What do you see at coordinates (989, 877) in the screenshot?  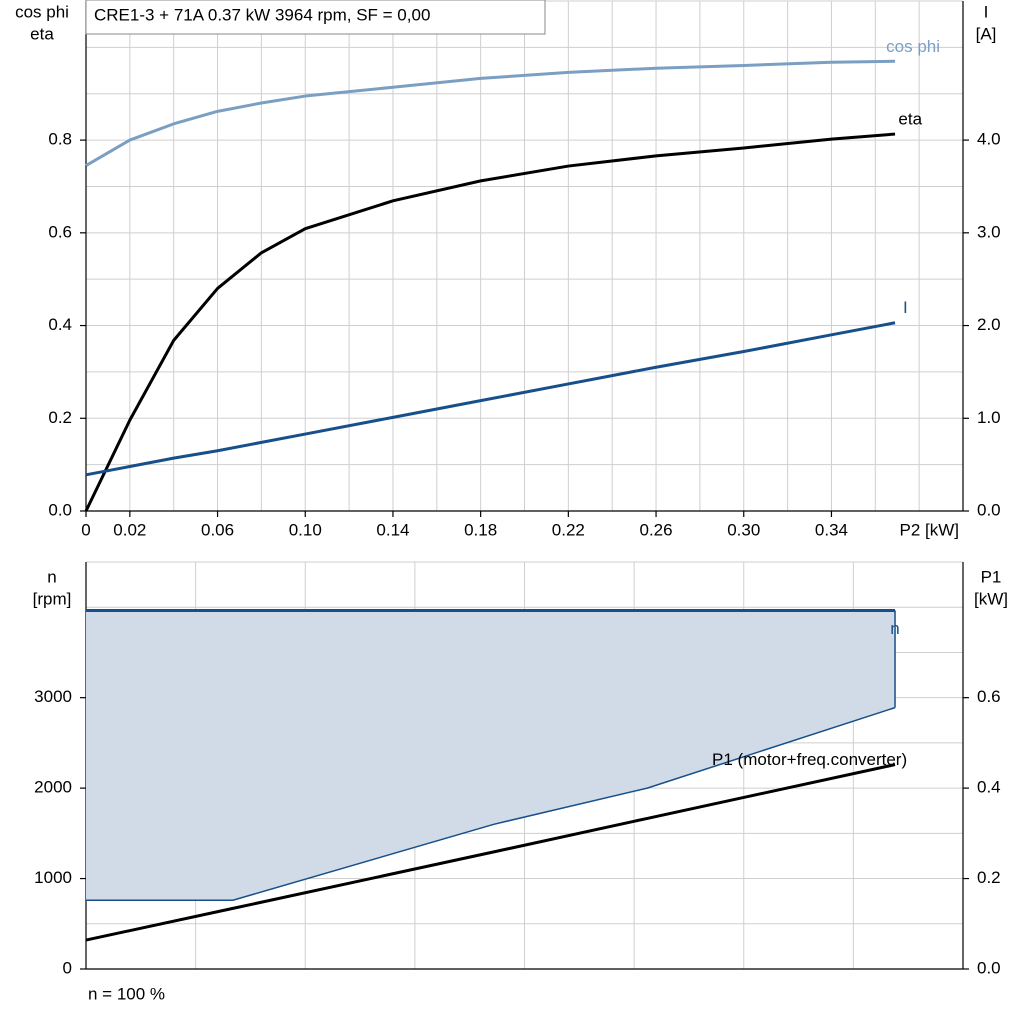 I see `y2-tick-label: 0.2` at bounding box center [989, 877].